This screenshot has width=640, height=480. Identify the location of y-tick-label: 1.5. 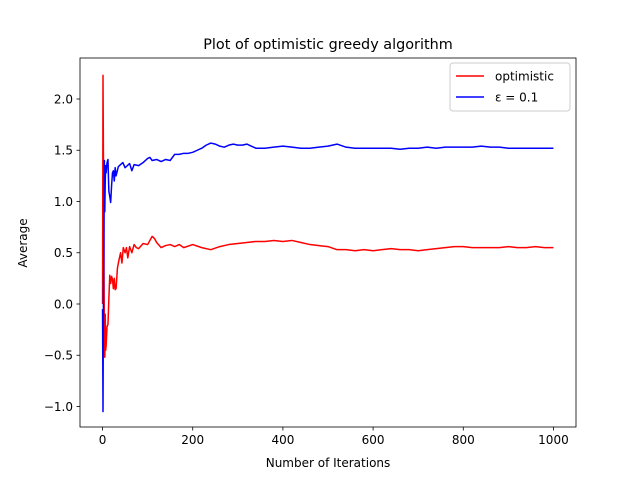
(63, 151).